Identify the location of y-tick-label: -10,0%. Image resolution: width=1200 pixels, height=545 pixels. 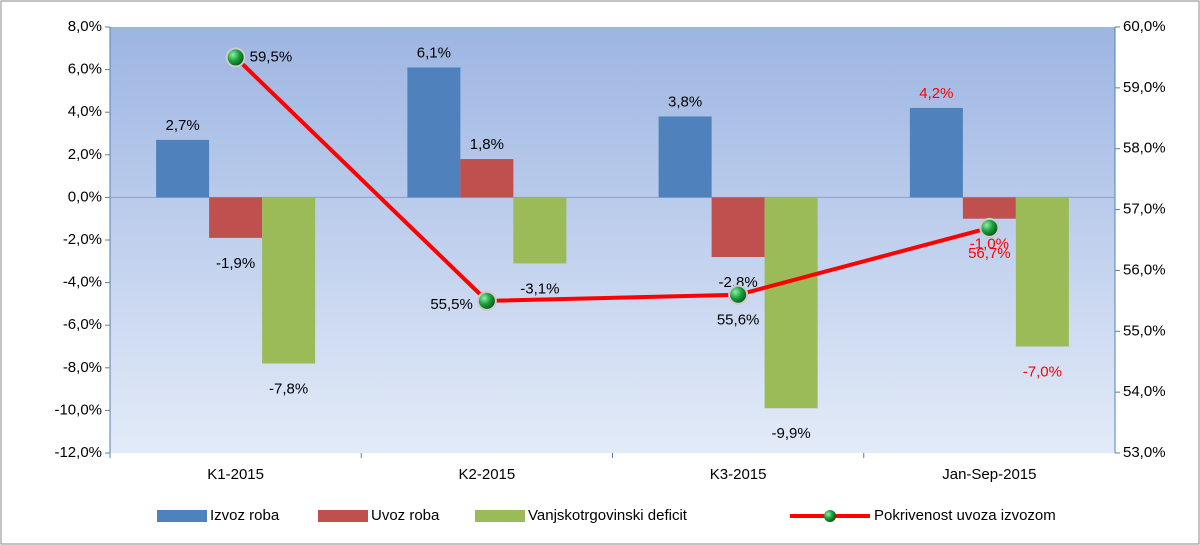
(78, 409).